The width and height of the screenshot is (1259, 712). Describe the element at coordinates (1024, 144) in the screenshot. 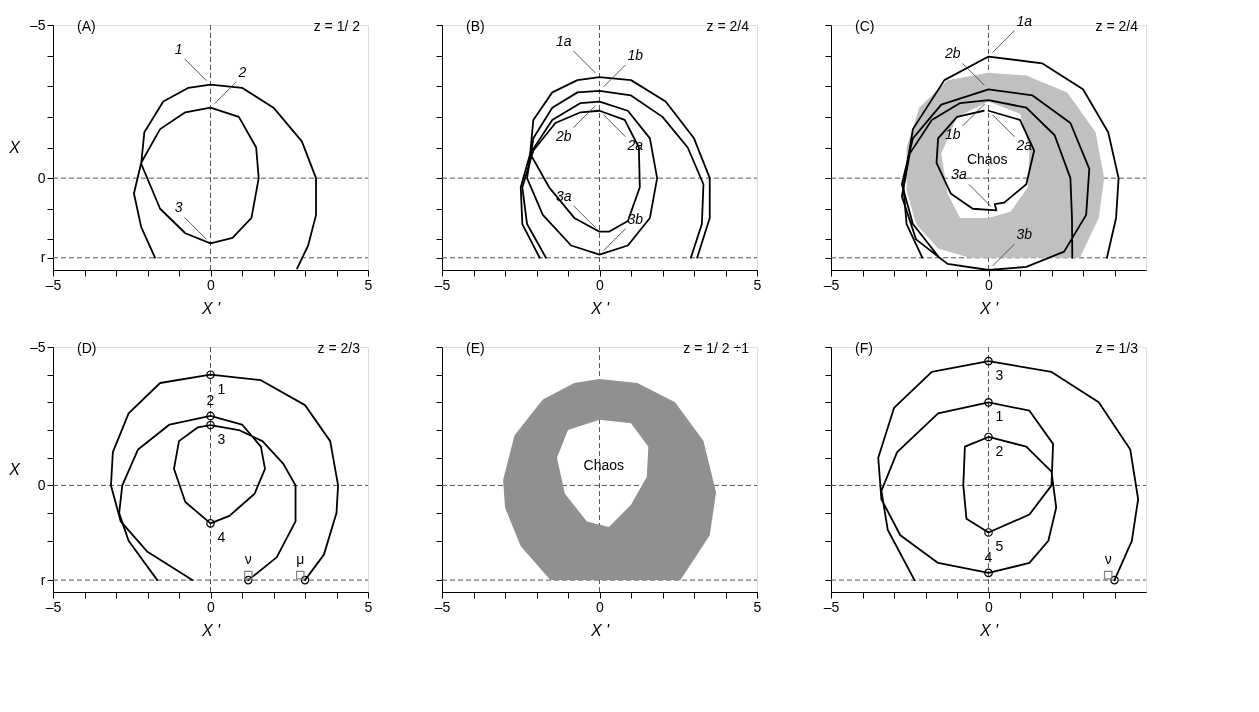

I see `annotation: 2a` at that location.